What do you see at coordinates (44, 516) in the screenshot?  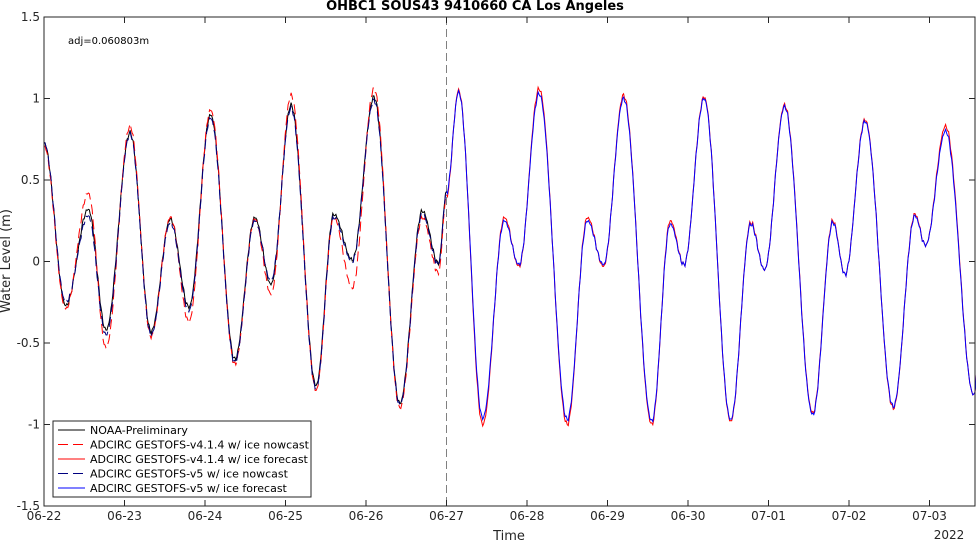 I see `x-tick-label: 06-22` at bounding box center [44, 516].